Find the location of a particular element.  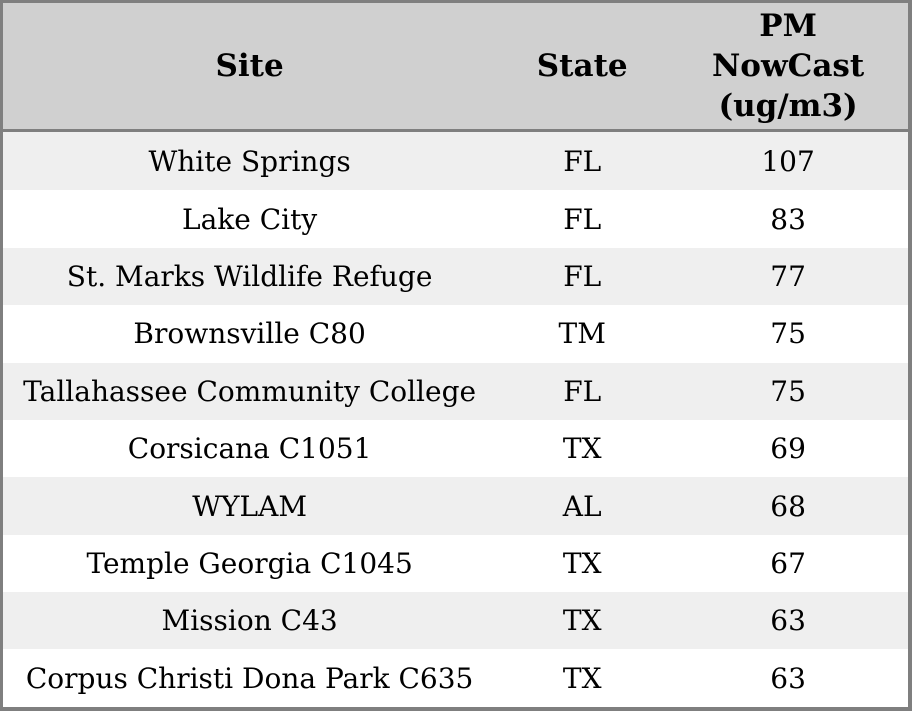

table-row: Tallahassee Community College FL 75 is located at coordinates (455, 391).